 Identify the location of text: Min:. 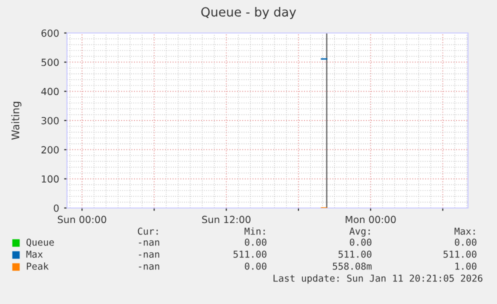
(254, 231).